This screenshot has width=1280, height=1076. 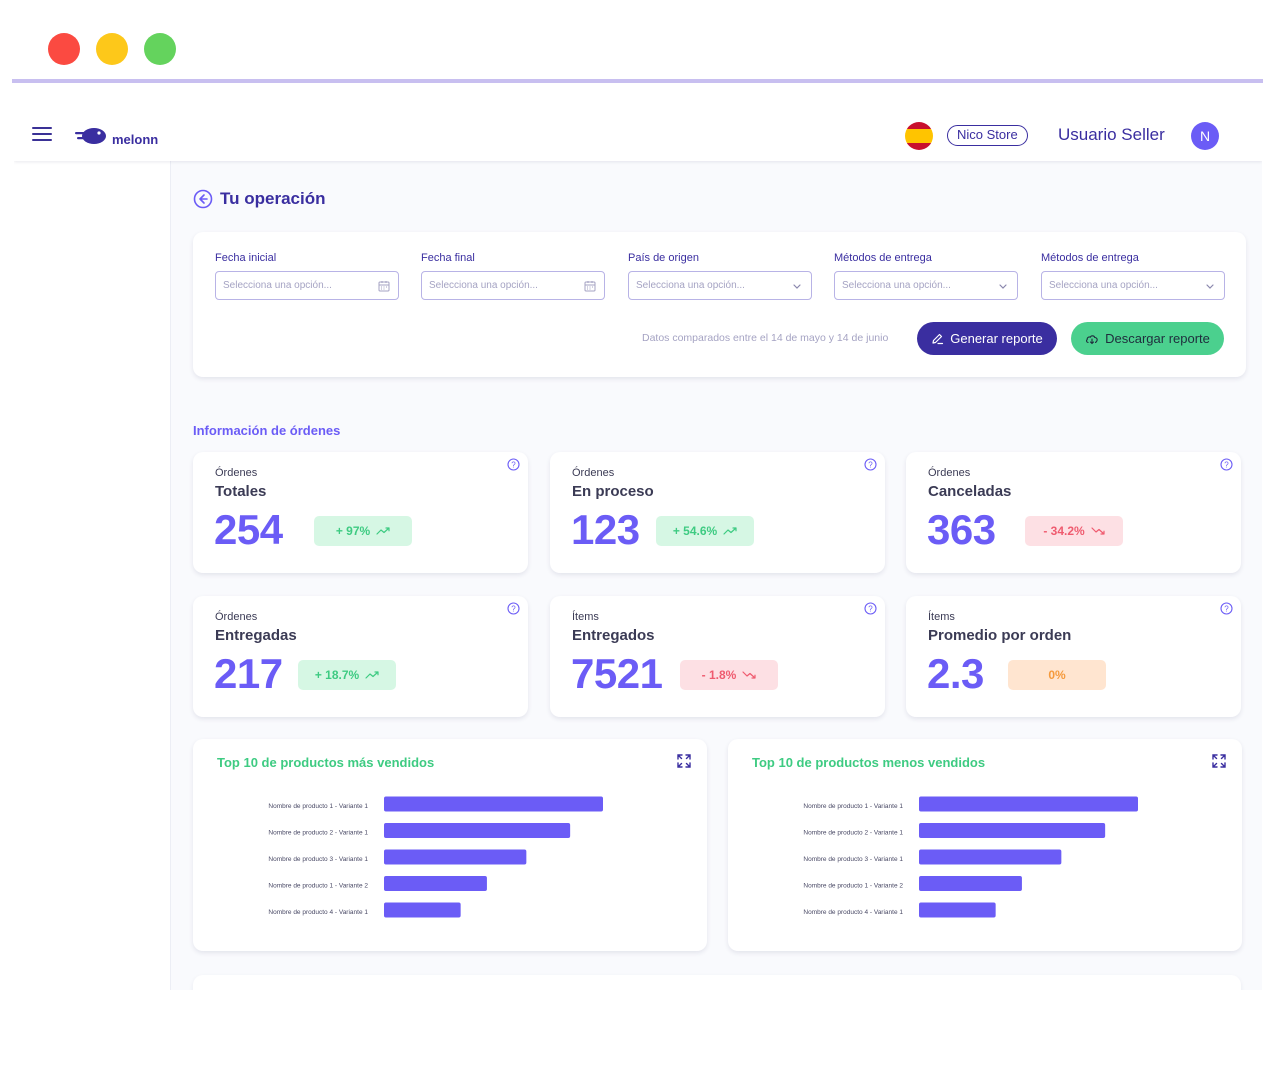 What do you see at coordinates (970, 491) in the screenshot?
I see `metric-label: Canceladas` at bounding box center [970, 491].